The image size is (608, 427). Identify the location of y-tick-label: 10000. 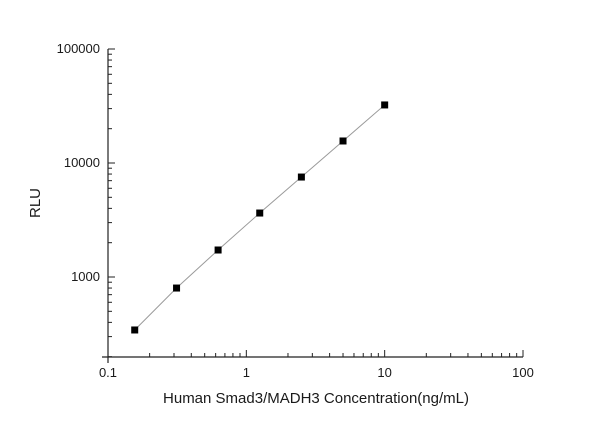
(82, 162).